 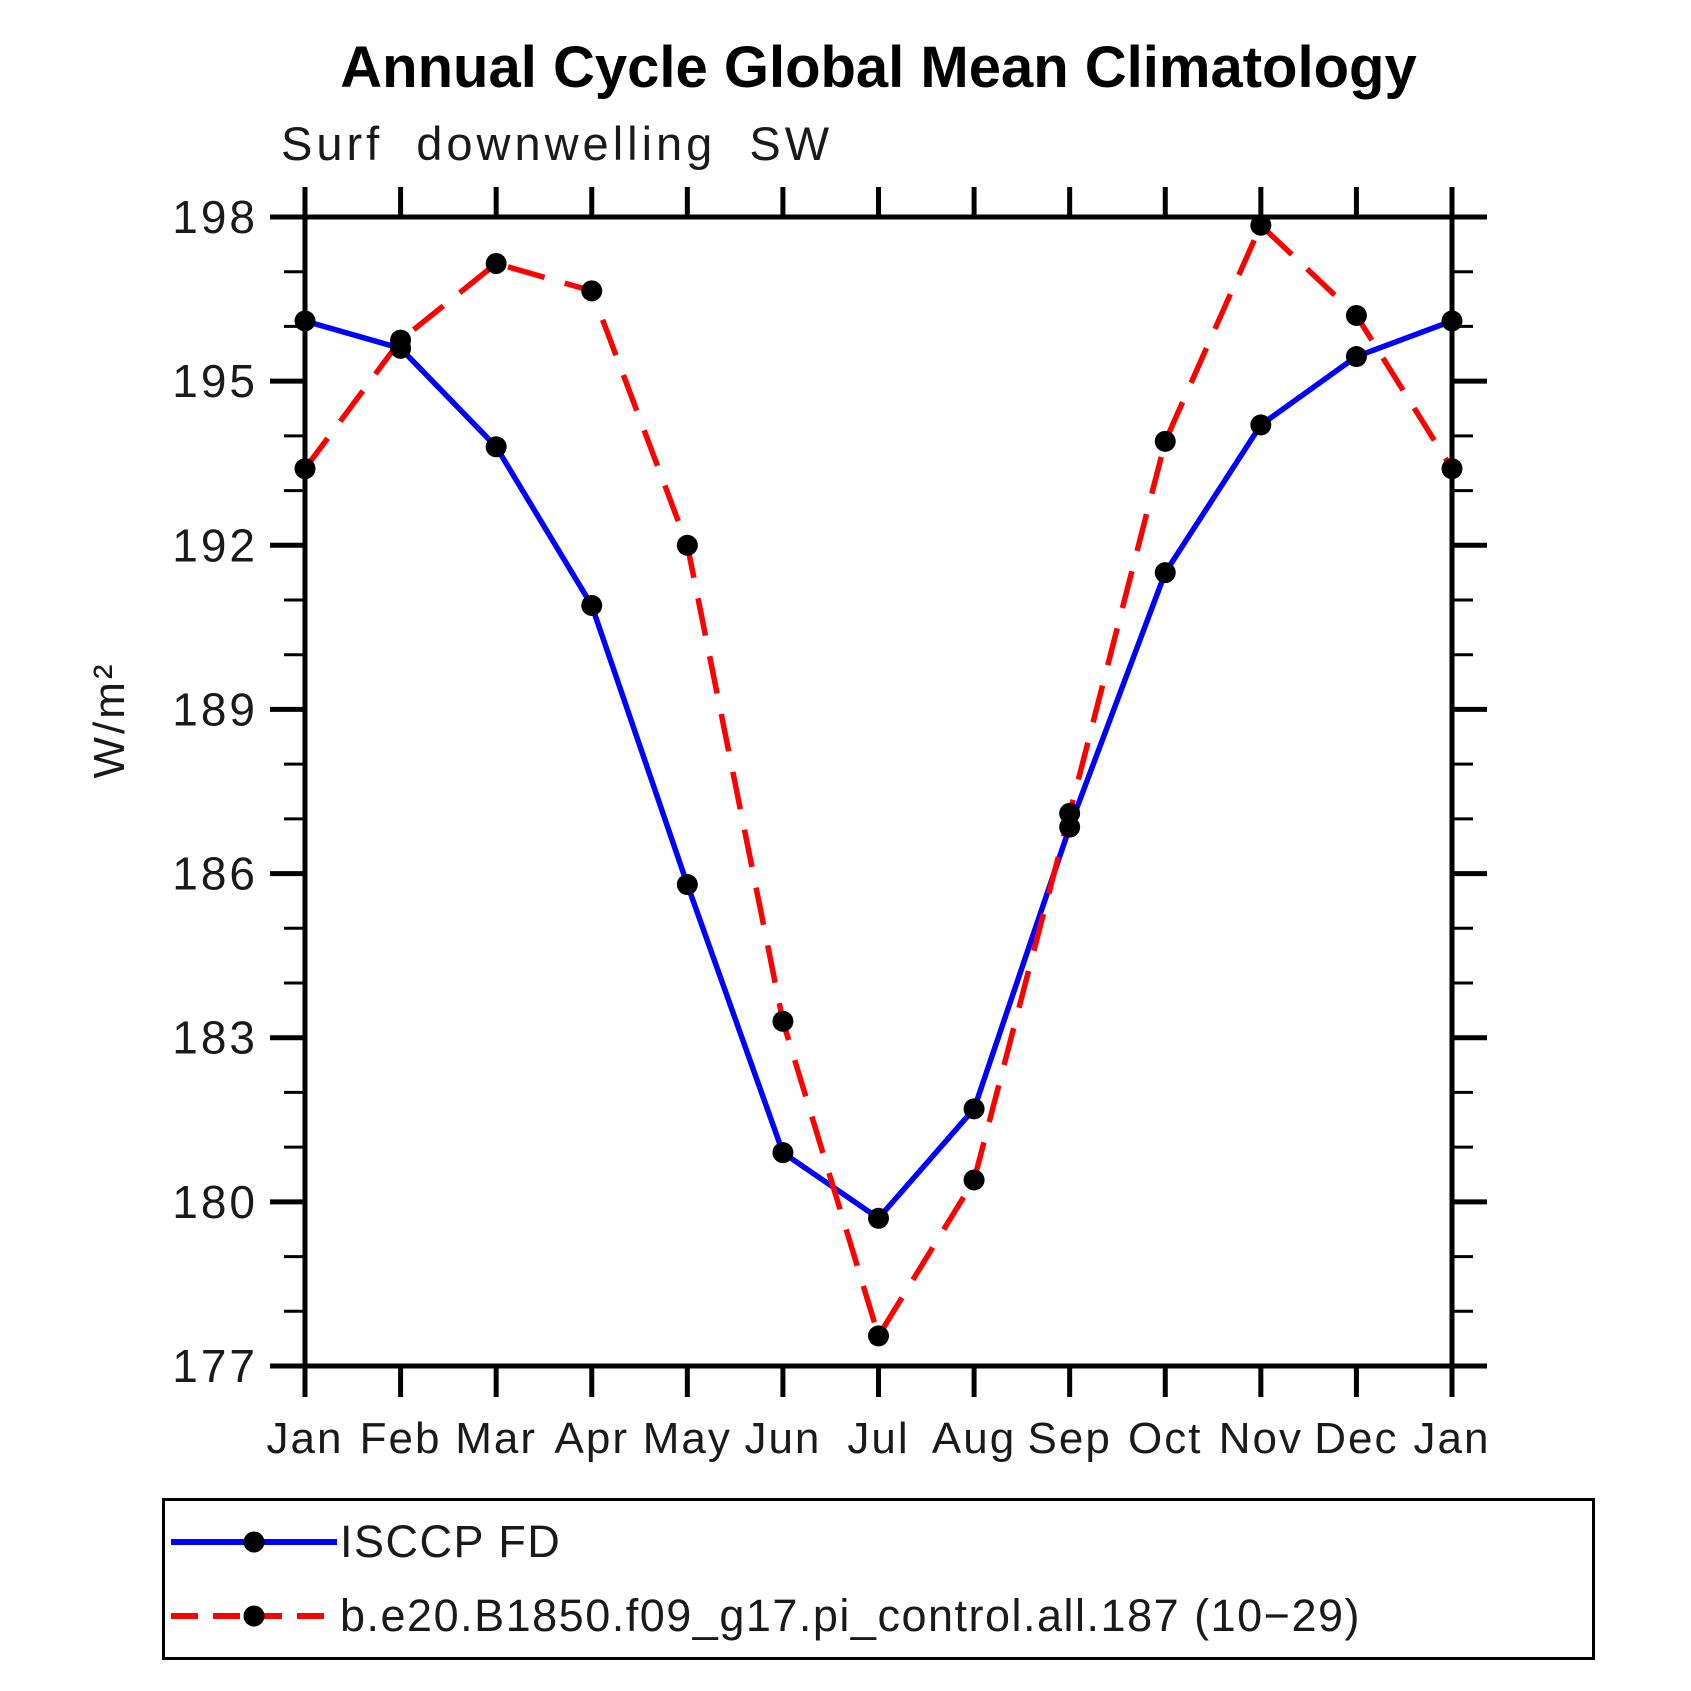 What do you see at coordinates (878, 1438) in the screenshot?
I see `x-tick-label: Jul` at bounding box center [878, 1438].